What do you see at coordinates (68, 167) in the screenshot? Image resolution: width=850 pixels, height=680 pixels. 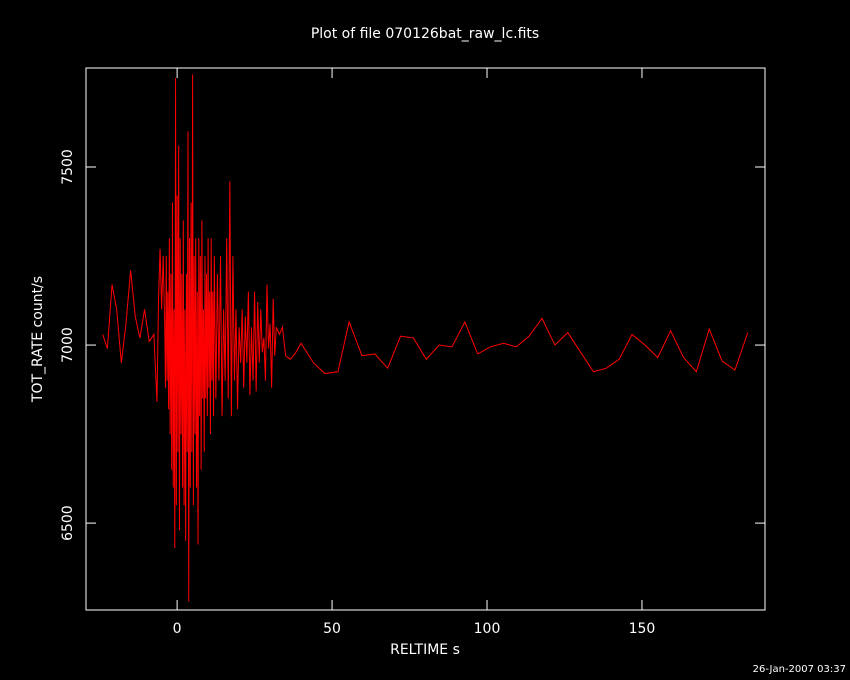 I see `y-tick-label: 7500` at bounding box center [68, 167].